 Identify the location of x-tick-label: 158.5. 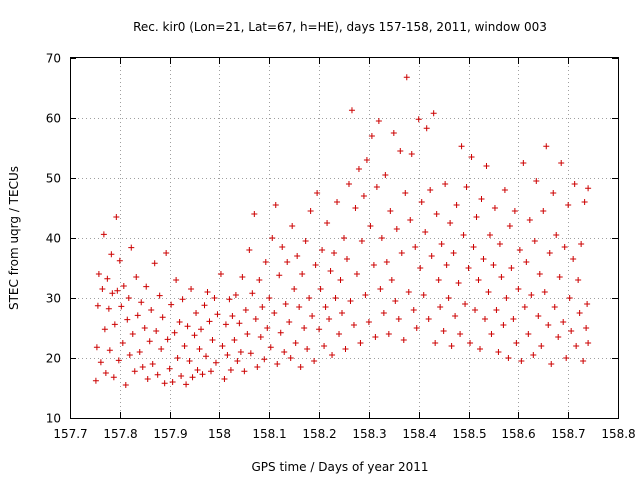
(469, 434).